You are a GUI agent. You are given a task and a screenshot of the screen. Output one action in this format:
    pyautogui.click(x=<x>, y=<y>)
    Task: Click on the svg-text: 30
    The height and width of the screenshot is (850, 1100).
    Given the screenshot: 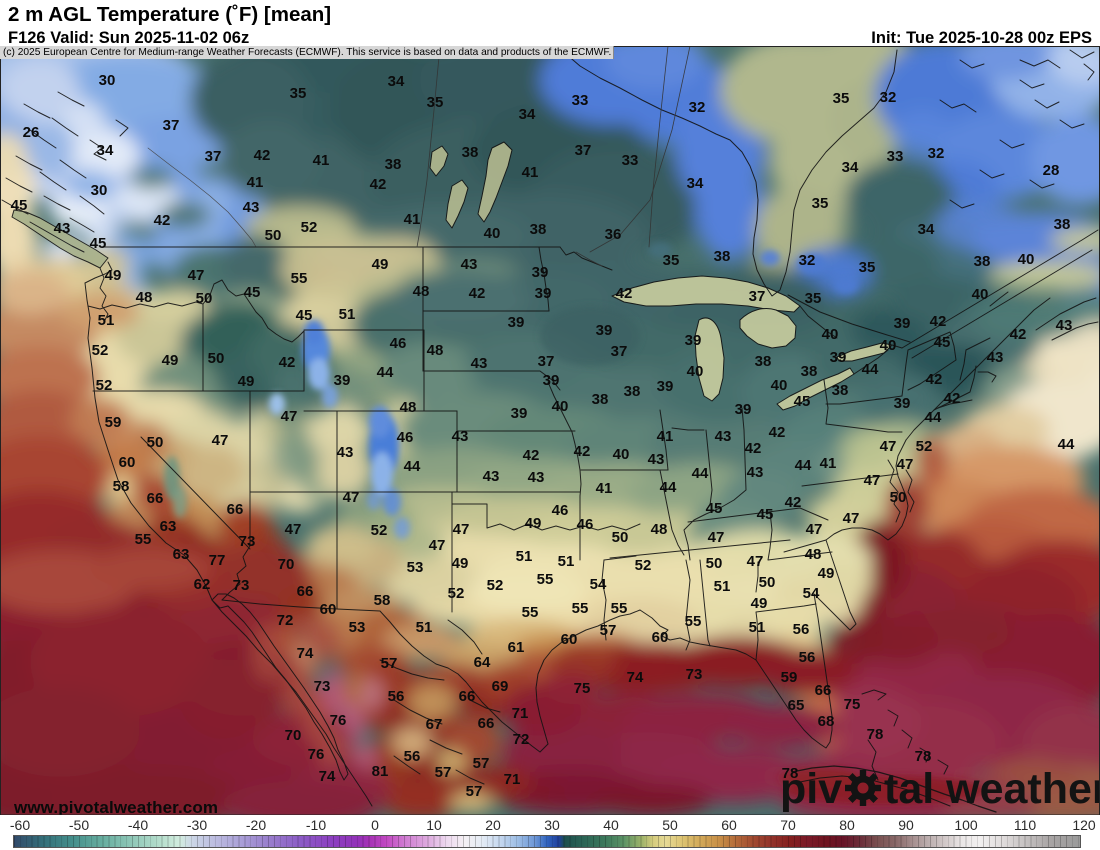 What is the action you would take?
    pyautogui.click(x=99, y=190)
    